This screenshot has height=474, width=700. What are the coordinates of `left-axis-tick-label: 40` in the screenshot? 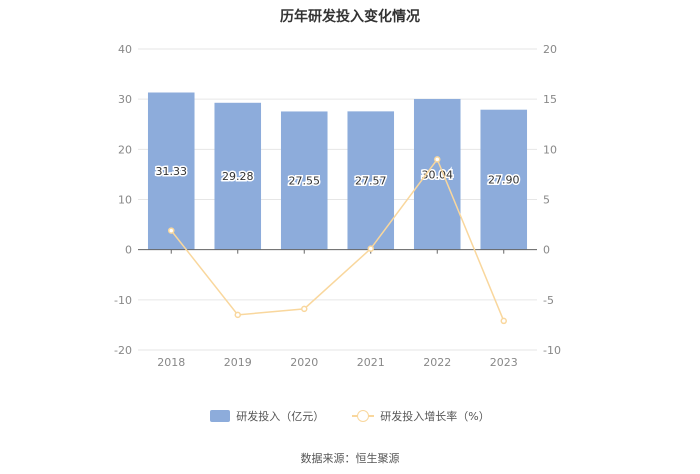 It's located at (125, 49).